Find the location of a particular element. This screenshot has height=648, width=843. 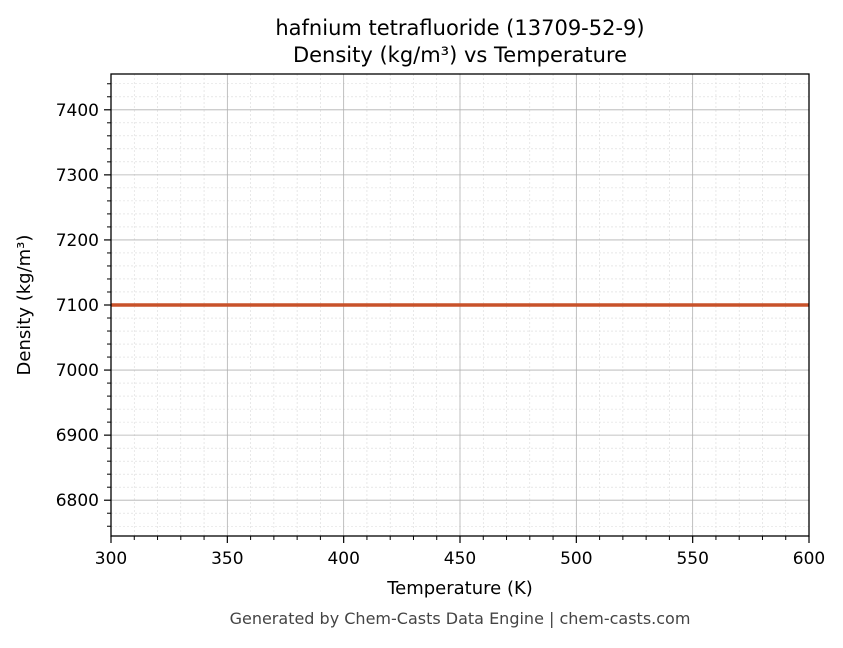

y-tick-label: 7100 is located at coordinates (77, 306).